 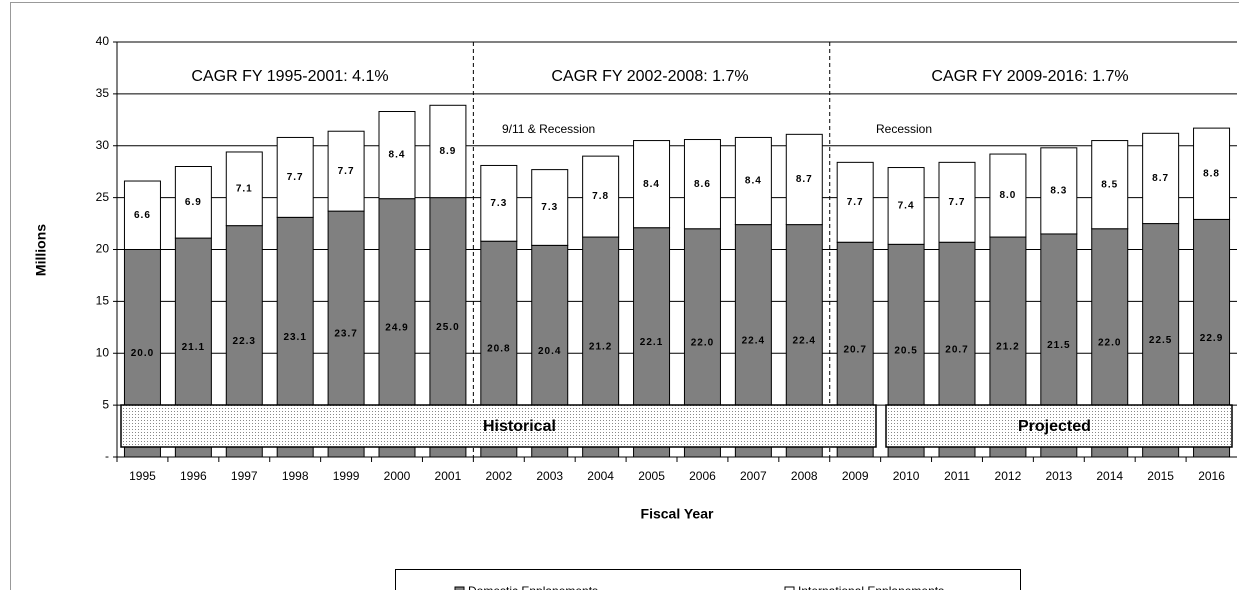 I want to click on x-tick-label: 2000, so click(x=397, y=476).